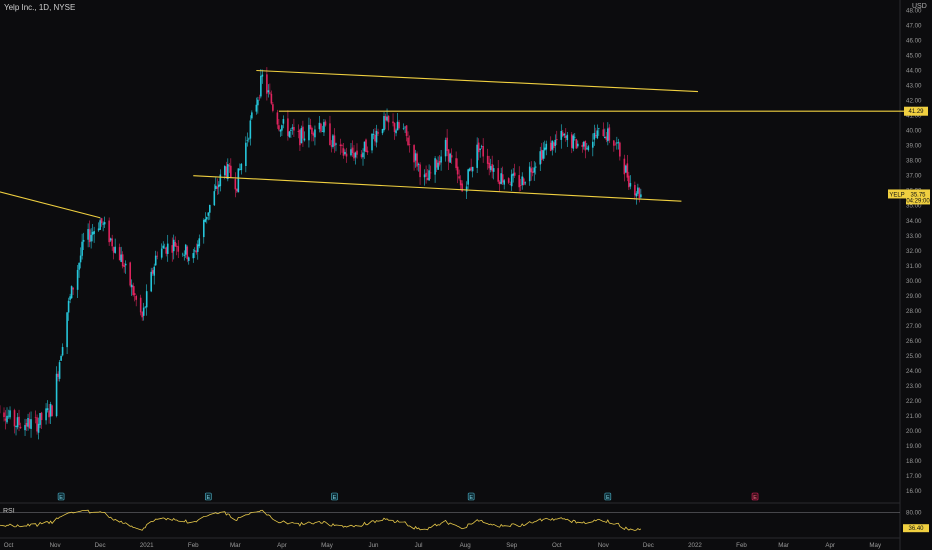 The height and width of the screenshot is (550, 932). Describe the element at coordinates (477, 81) in the screenshot. I see `trendline` at that location.